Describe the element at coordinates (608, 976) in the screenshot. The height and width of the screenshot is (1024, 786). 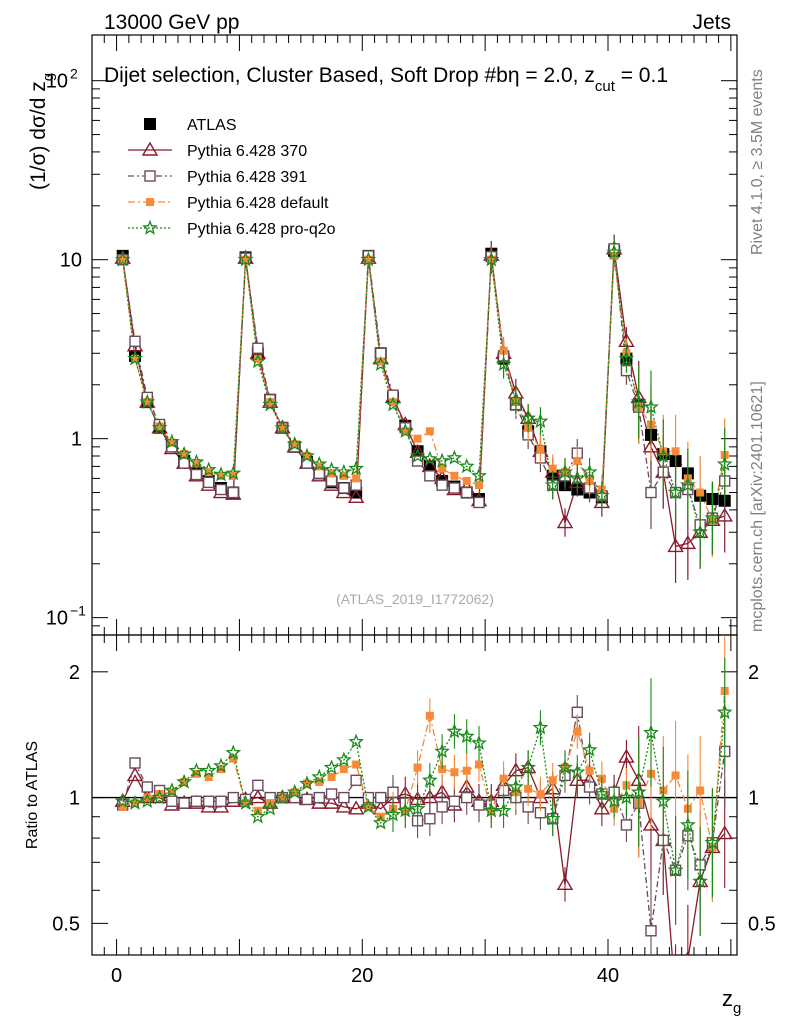
I see `xtick-label: 40` at that location.